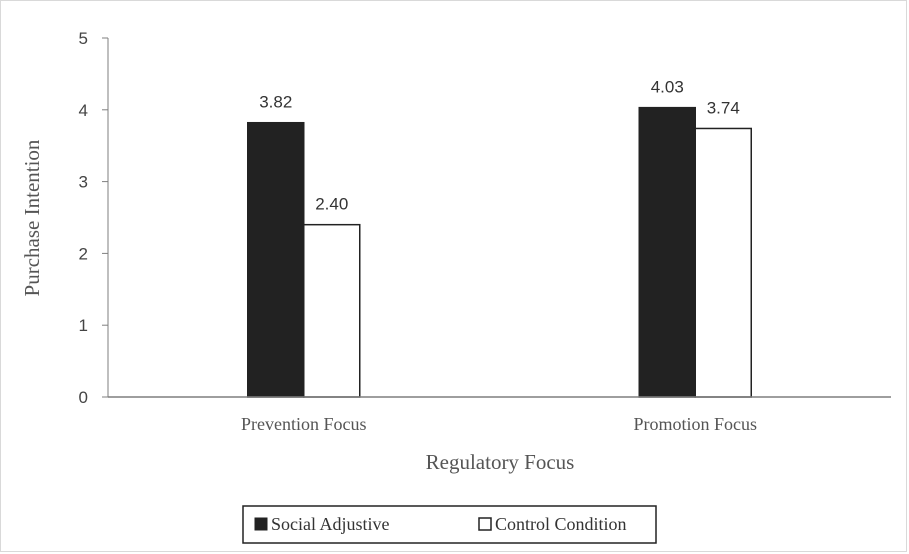 The height and width of the screenshot is (554, 909). What do you see at coordinates (695, 424) in the screenshot?
I see `category-label: Promotion Focus` at bounding box center [695, 424].